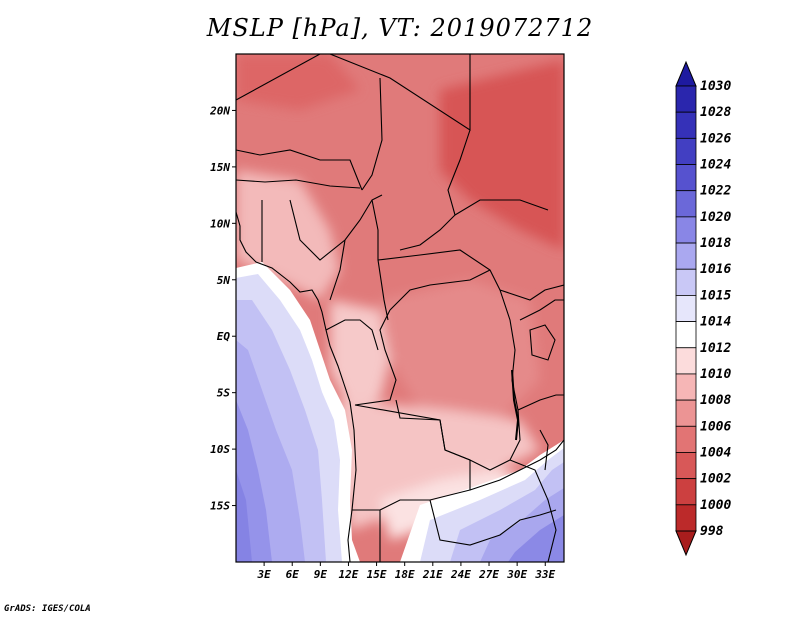 This screenshot has height=618, width=800. What do you see at coordinates (488, 574) in the screenshot?
I see `lon-label: 27E` at bounding box center [488, 574].